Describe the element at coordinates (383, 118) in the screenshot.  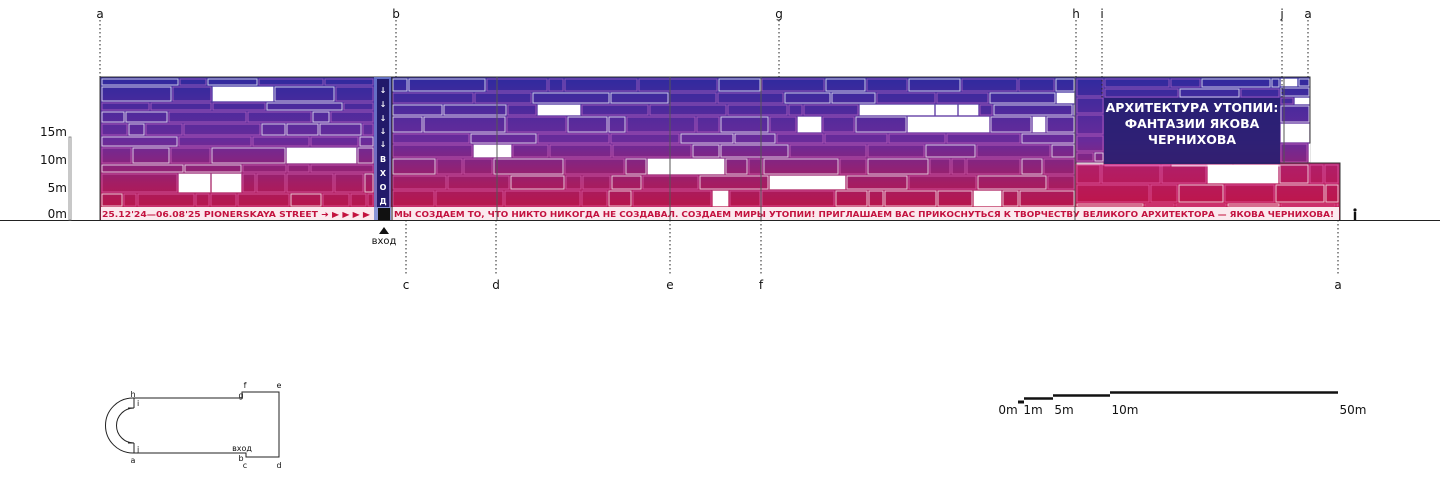
I see `arrow-down-icon: ↓` at that location.